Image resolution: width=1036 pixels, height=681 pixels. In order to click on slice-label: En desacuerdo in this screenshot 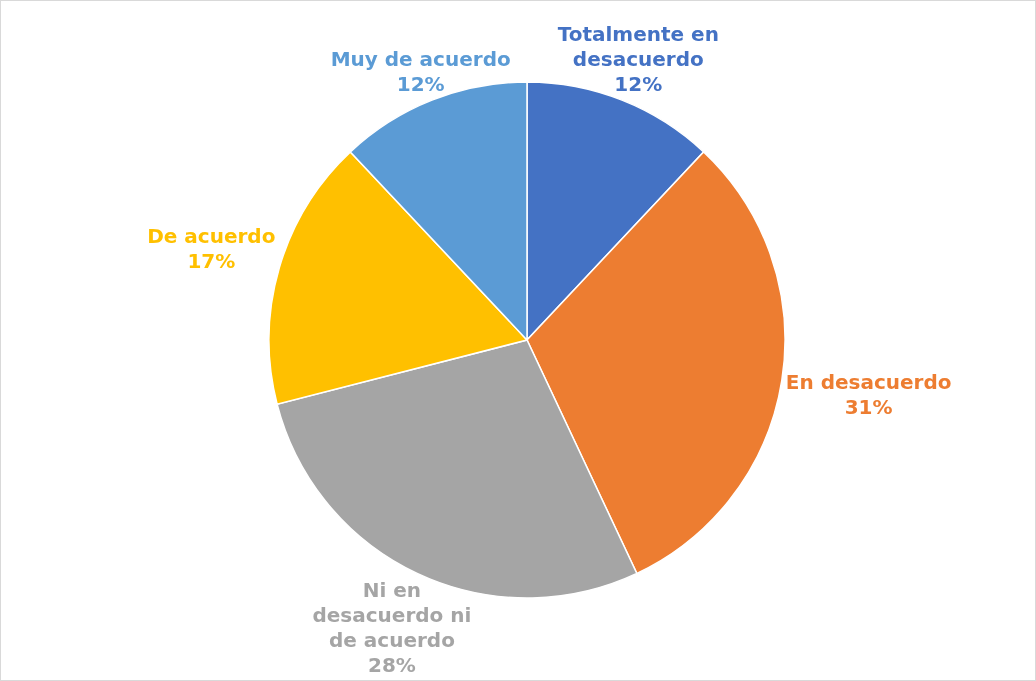, I will do `click(868, 381)`.